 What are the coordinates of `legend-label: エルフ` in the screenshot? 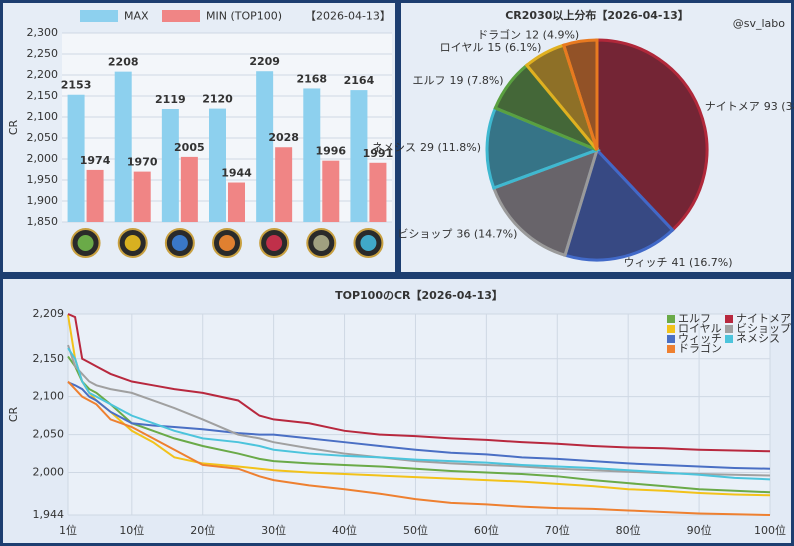 It's located at (694, 318).